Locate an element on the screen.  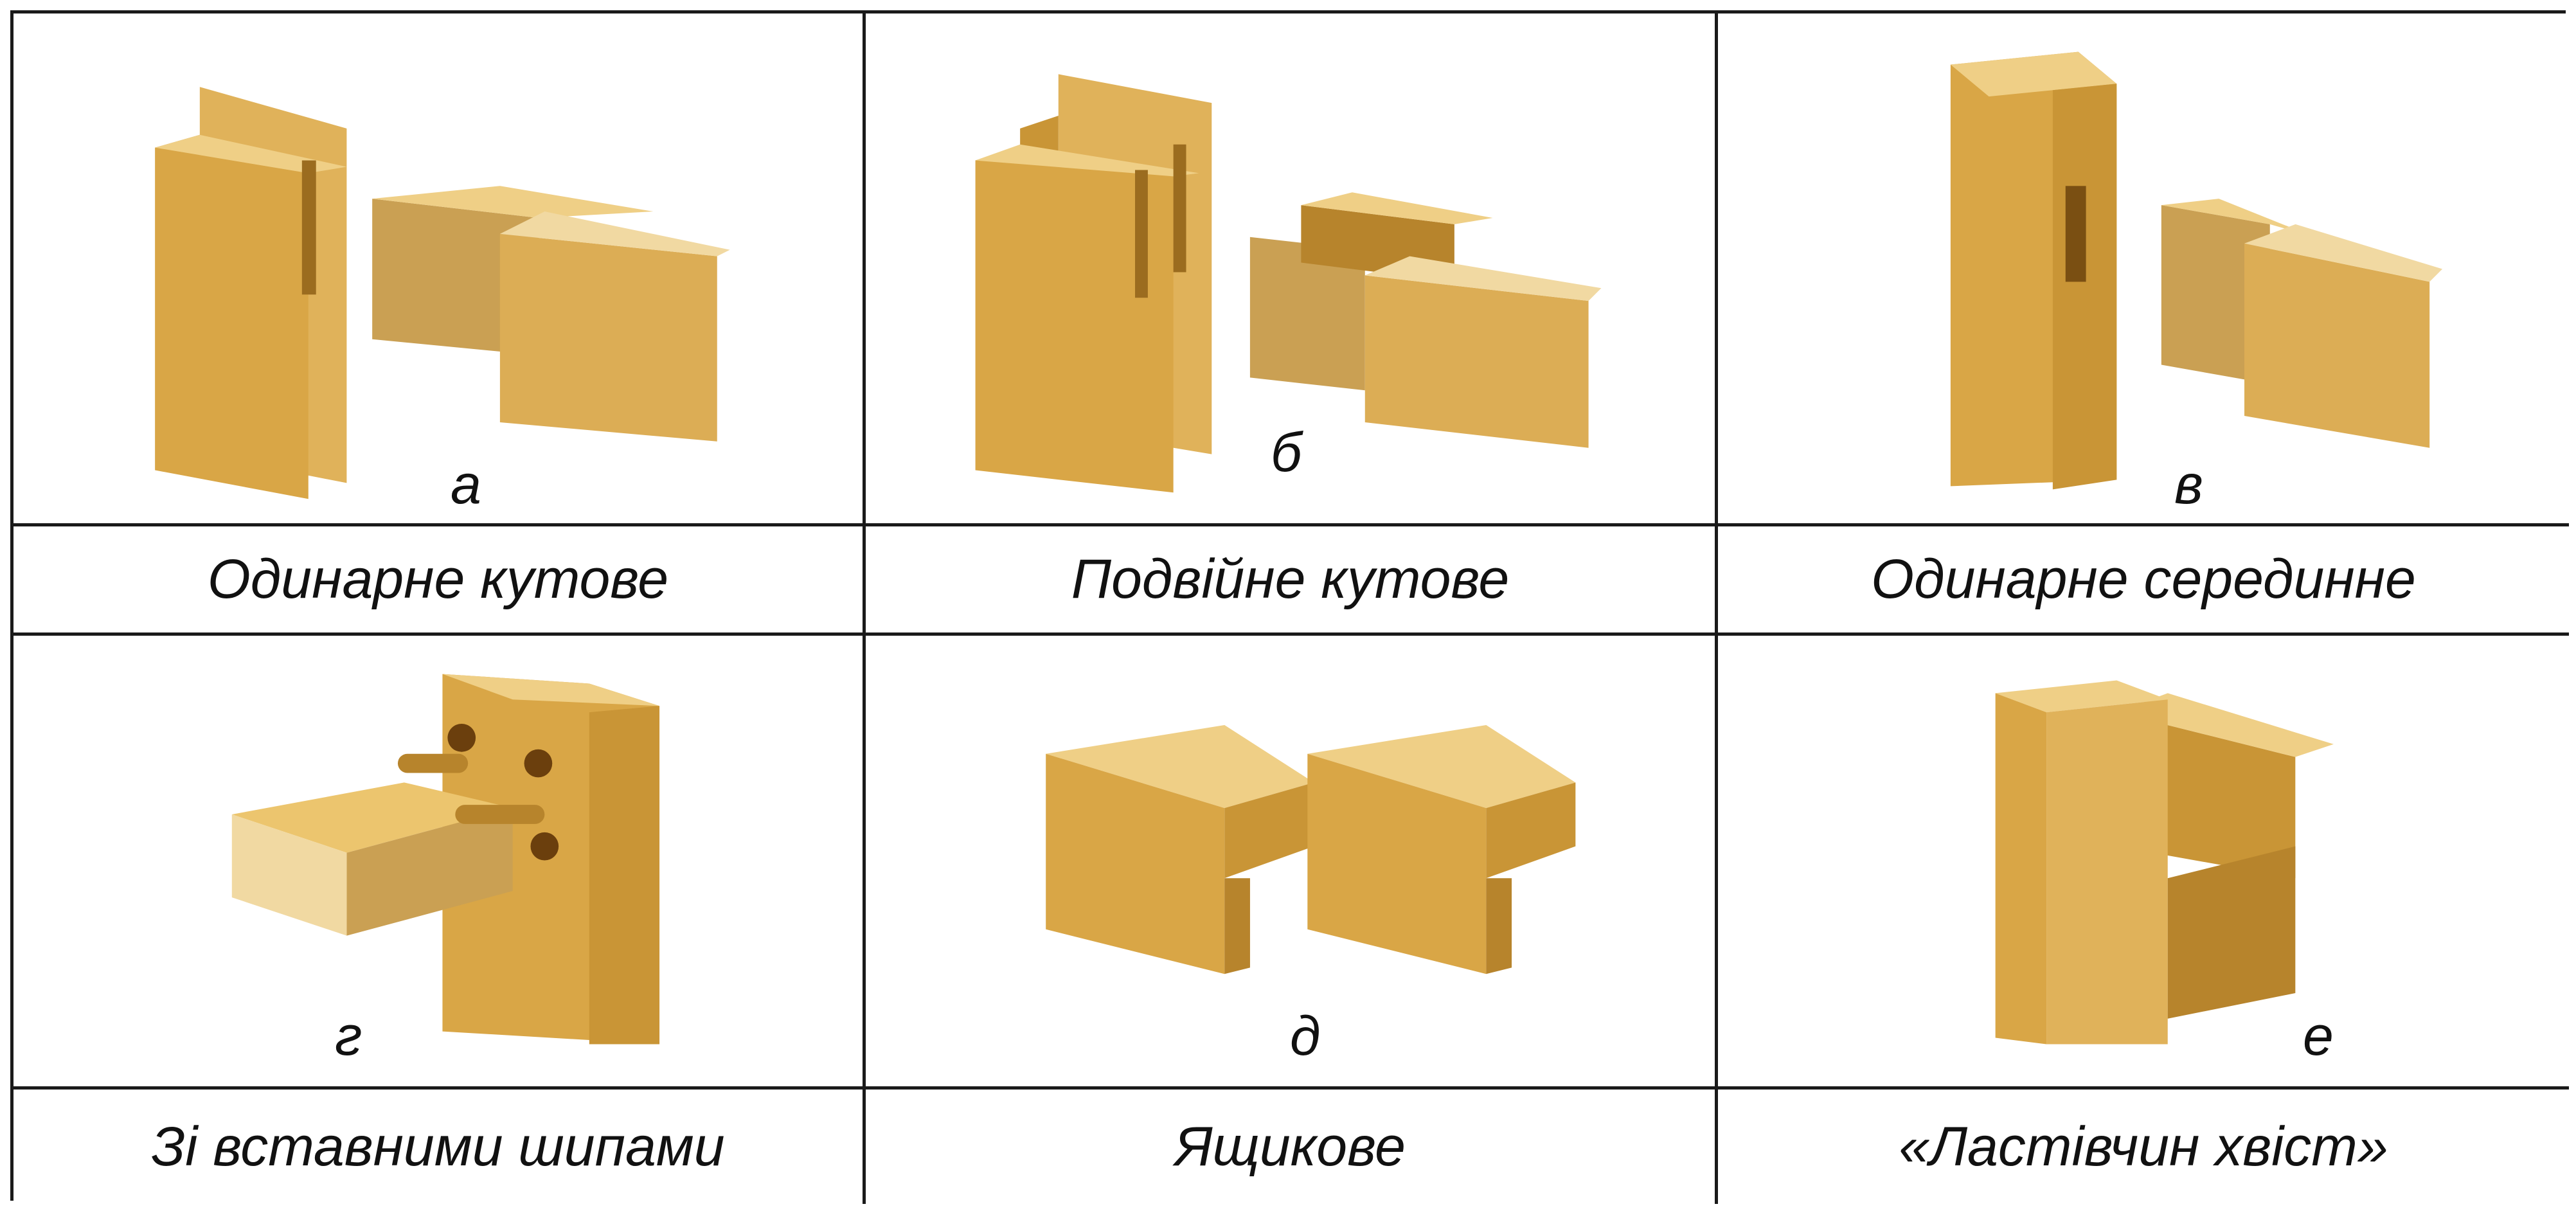
caption-inserted-tenons: Зі вставними шипами is located at coordinates (439, 1147).